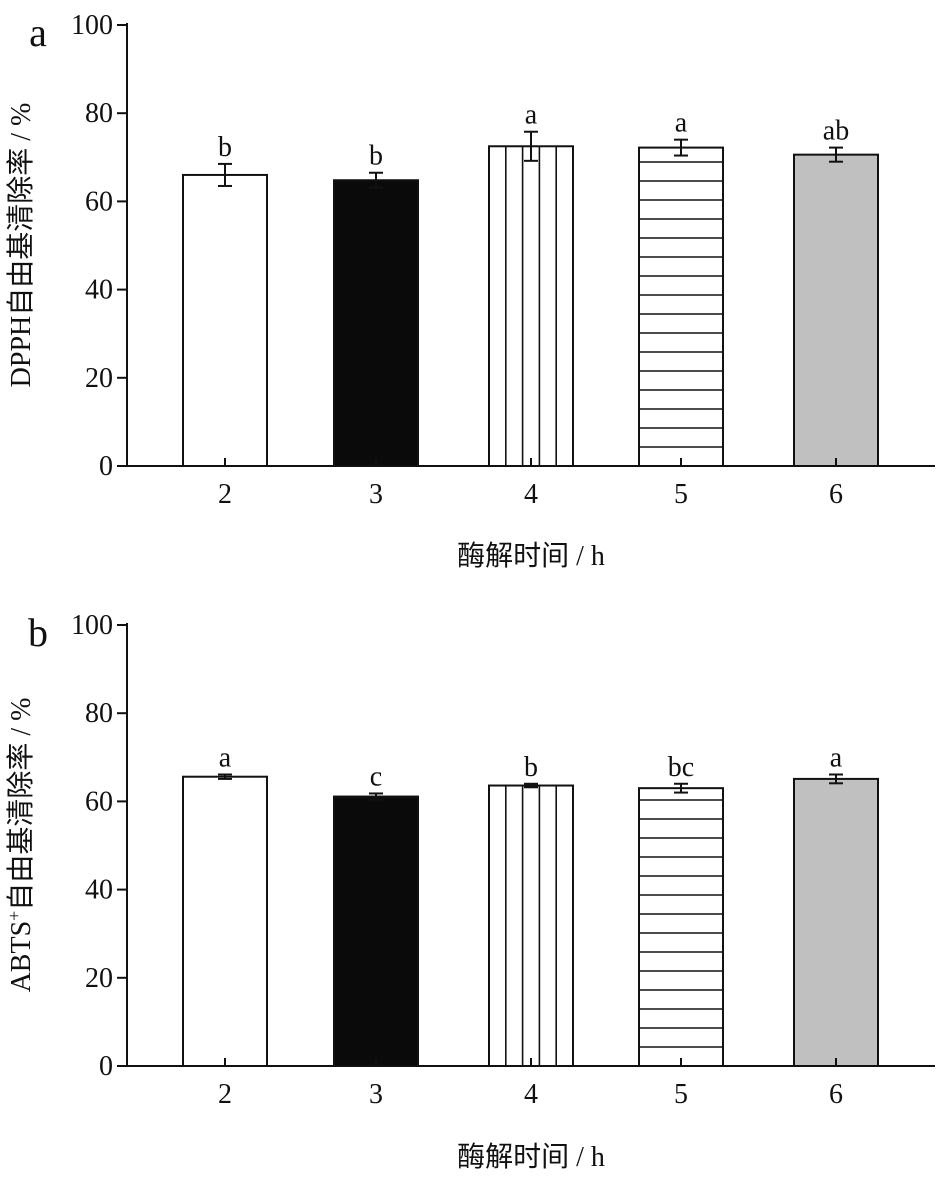  What do you see at coordinates (531, 556) in the screenshot?
I see `x-axis-label-a: 酶解时间 / h` at bounding box center [531, 556].